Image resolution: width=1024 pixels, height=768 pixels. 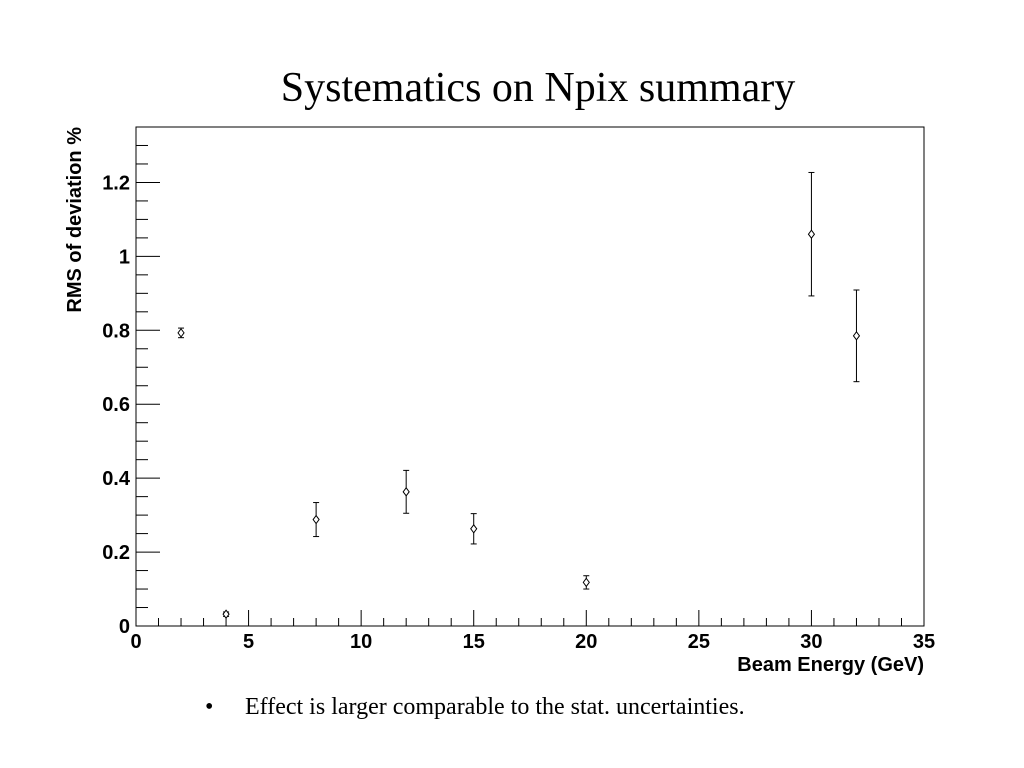 What do you see at coordinates (586, 642) in the screenshot?
I see `x-tick-label: 20` at bounding box center [586, 642].